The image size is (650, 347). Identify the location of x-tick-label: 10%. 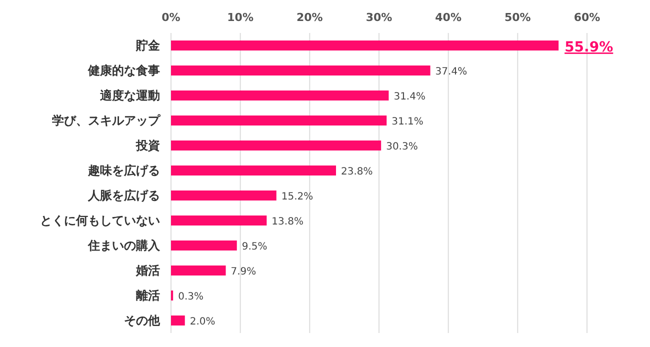
(240, 17).